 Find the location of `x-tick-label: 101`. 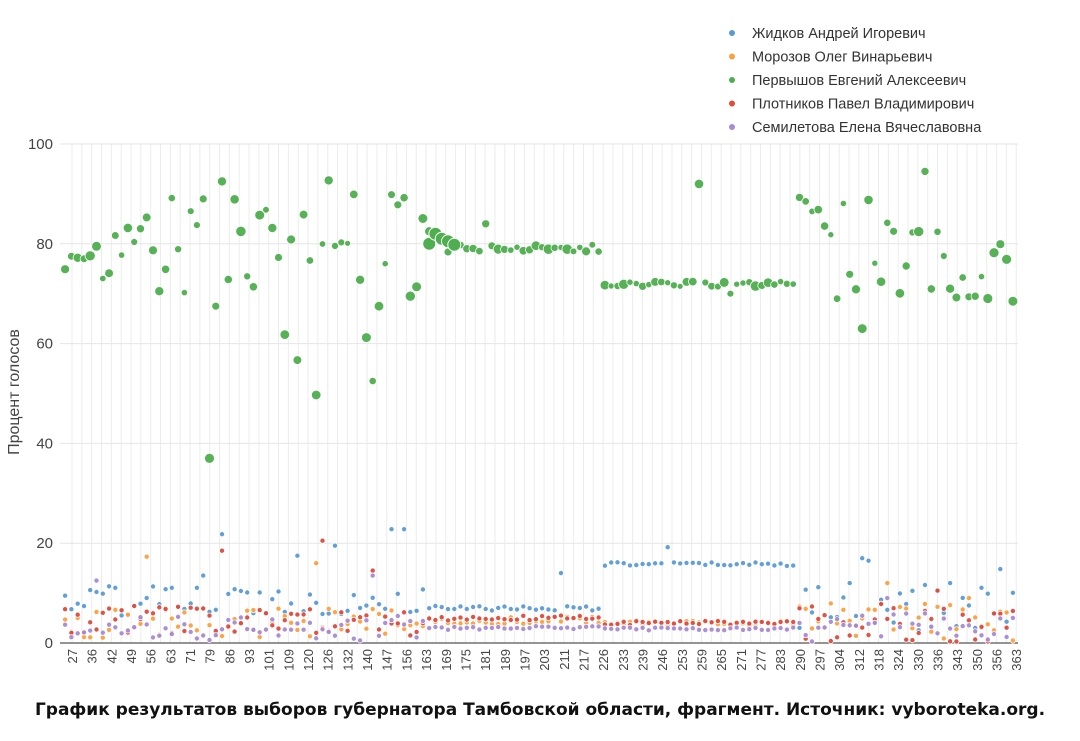

x-tick-label: 101 is located at coordinates (269, 660).